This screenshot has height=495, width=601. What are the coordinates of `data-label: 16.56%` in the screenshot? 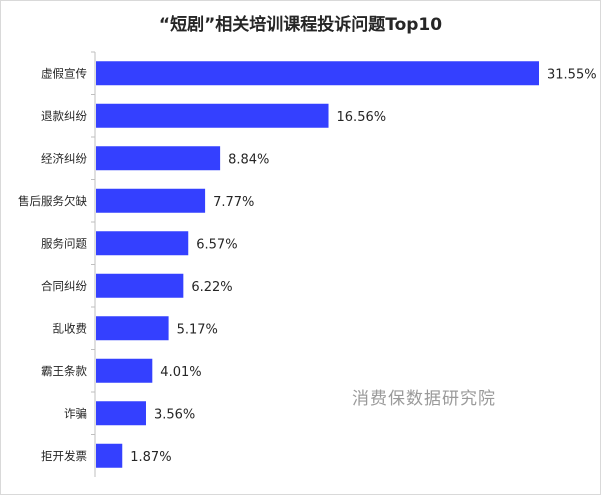 It's located at (362, 117).